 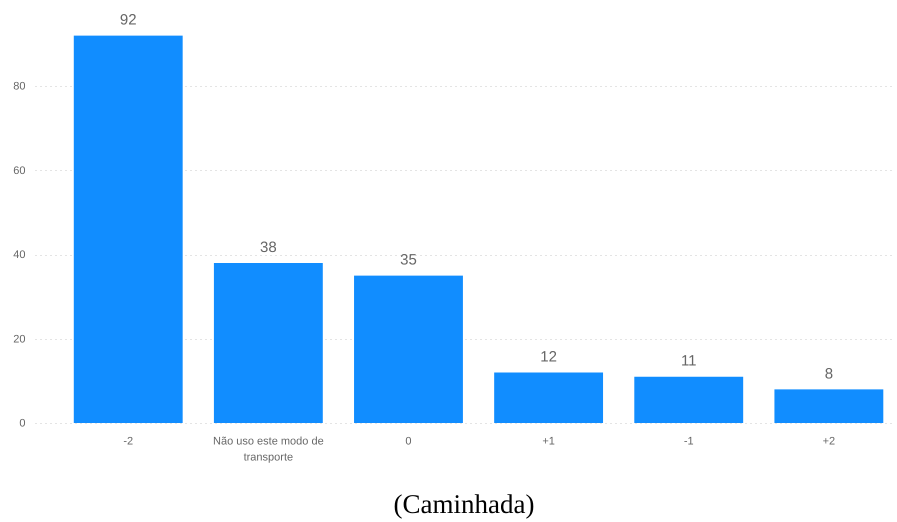 I want to click on y-tick-label: 80, so click(x=19, y=86).